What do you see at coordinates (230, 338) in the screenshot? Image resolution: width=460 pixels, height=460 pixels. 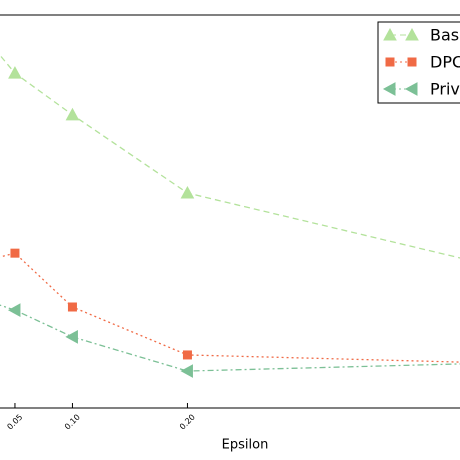 I see `series-line` at bounding box center [230, 338].